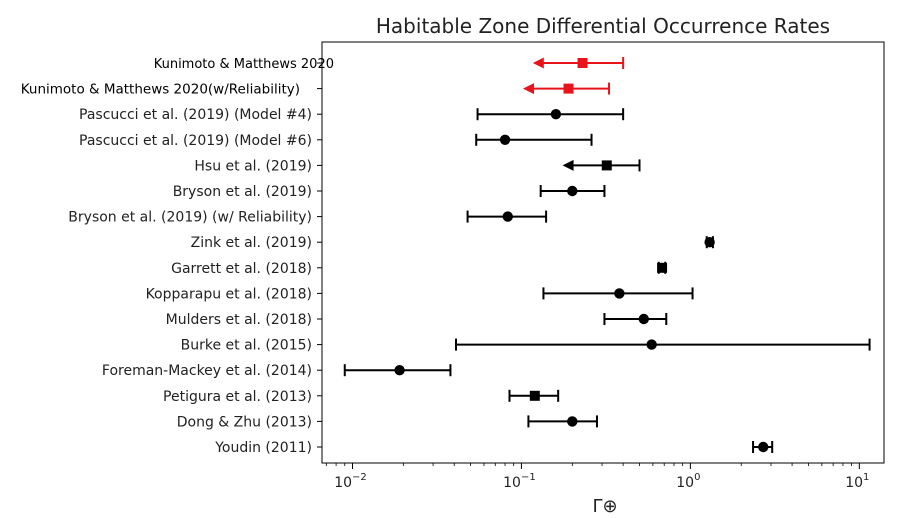 The image size is (906, 518). What do you see at coordinates (244, 64) in the screenshot?
I see `y-tick-label: Kunimoto & Matthews 2020` at bounding box center [244, 64].